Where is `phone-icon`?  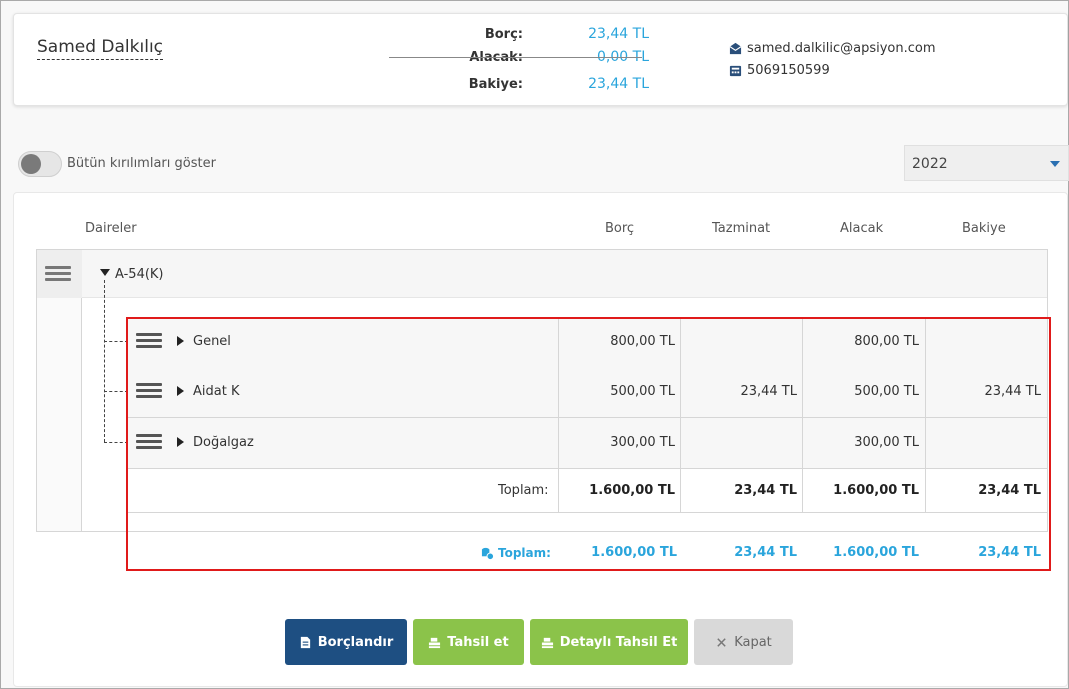 phone-icon is located at coordinates (735, 71).